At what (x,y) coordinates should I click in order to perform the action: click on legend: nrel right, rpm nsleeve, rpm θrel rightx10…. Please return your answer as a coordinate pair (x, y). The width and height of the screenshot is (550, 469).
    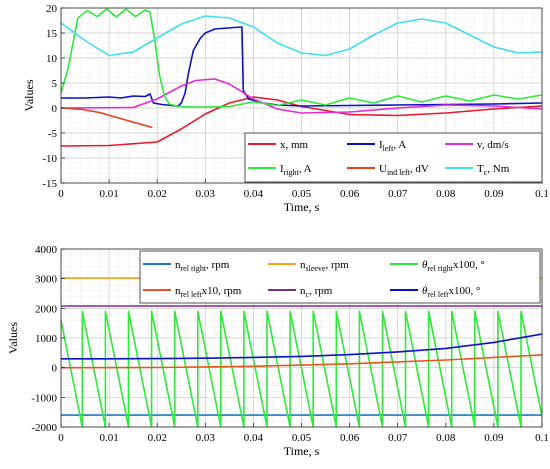
    Looking at the image, I should click on (340, 277).